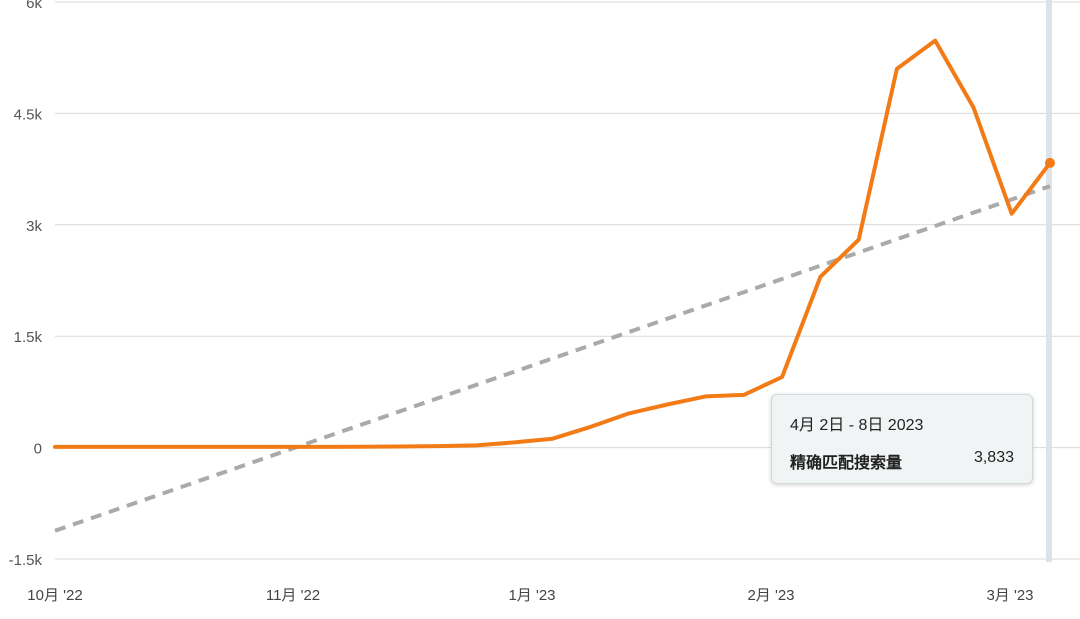 This screenshot has width=1080, height=619. Describe the element at coordinates (1049, 281) in the screenshot. I see `hover-cursor-bar` at that location.